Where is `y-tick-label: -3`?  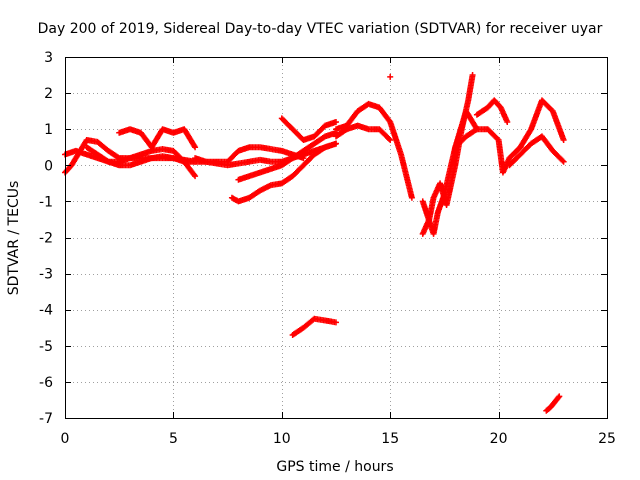 y-tick-label: -3 is located at coordinates (46, 275).